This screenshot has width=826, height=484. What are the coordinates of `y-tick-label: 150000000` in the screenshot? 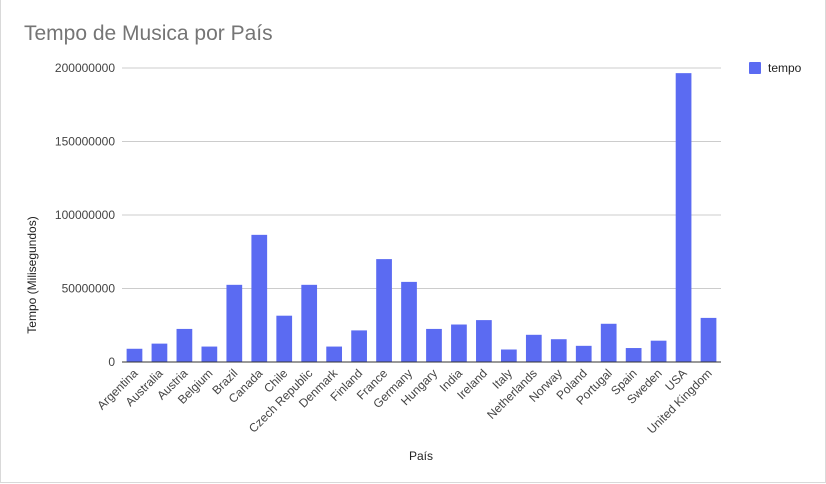 It's located at (85, 142).